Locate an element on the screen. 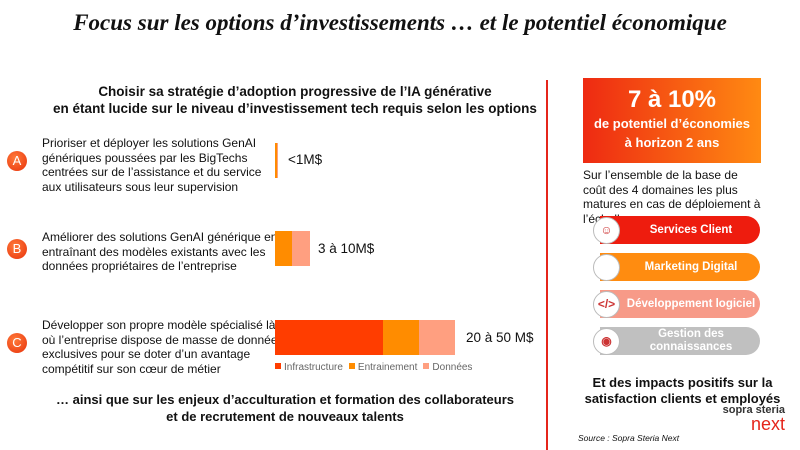 This screenshot has width=800, height=450. source-note: Source : Sopra Steria Next is located at coordinates (629, 438).